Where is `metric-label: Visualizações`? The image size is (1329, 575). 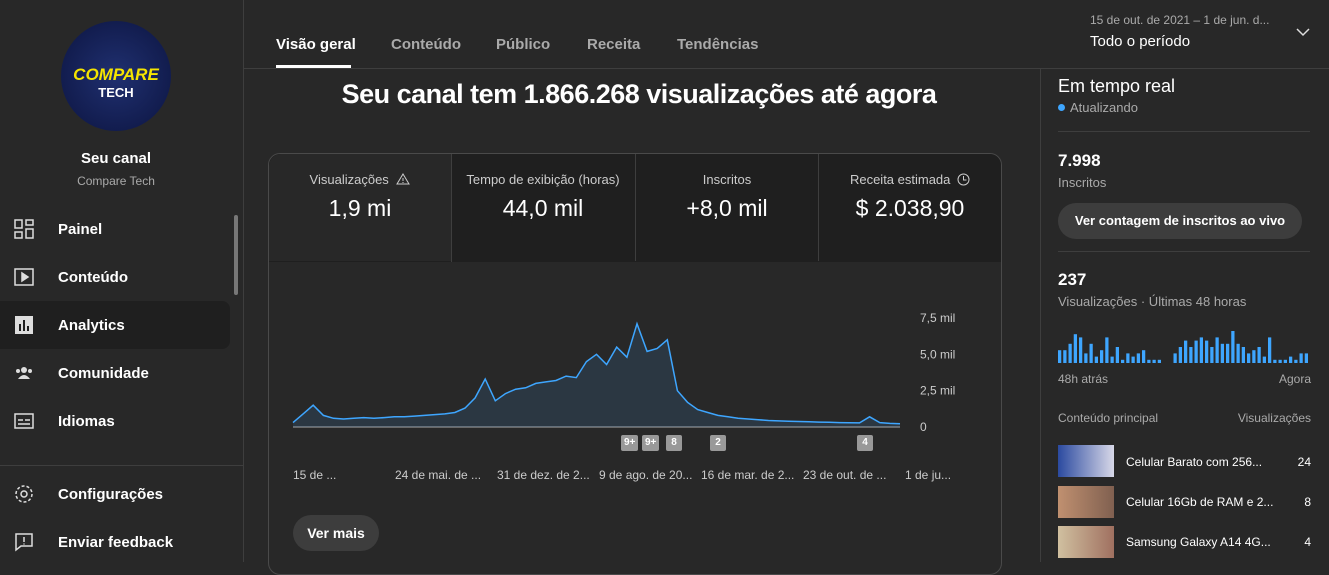
metric-label: Visualizações is located at coordinates (360, 179).